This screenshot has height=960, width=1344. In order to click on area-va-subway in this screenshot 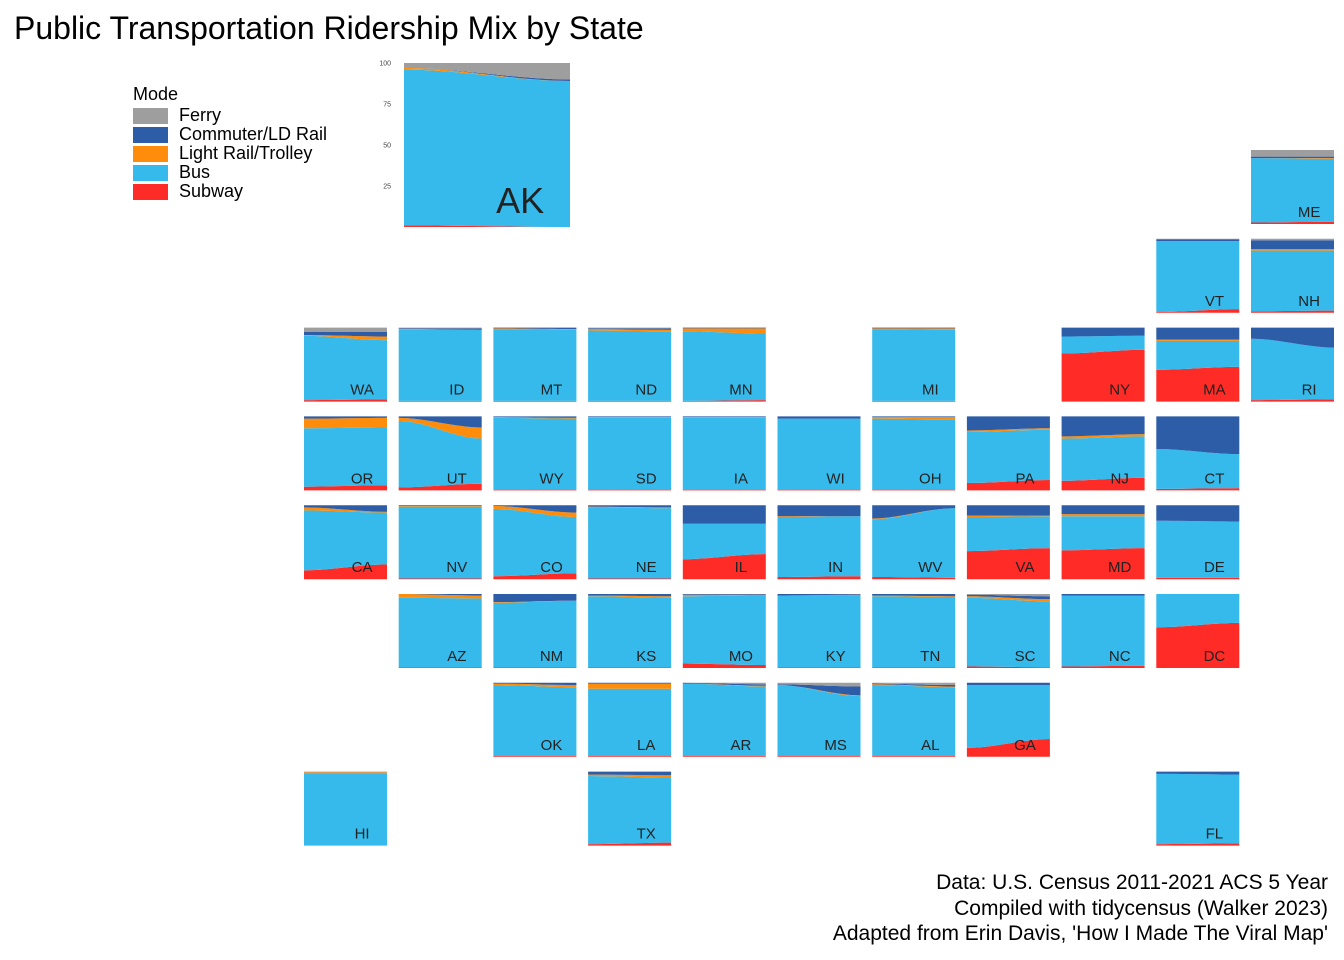, I will do `click(1008, 564)`.